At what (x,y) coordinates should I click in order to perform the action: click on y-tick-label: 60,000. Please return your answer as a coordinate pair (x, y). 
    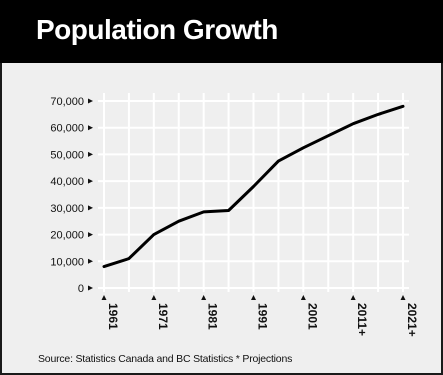
    Looking at the image, I should click on (67, 129).